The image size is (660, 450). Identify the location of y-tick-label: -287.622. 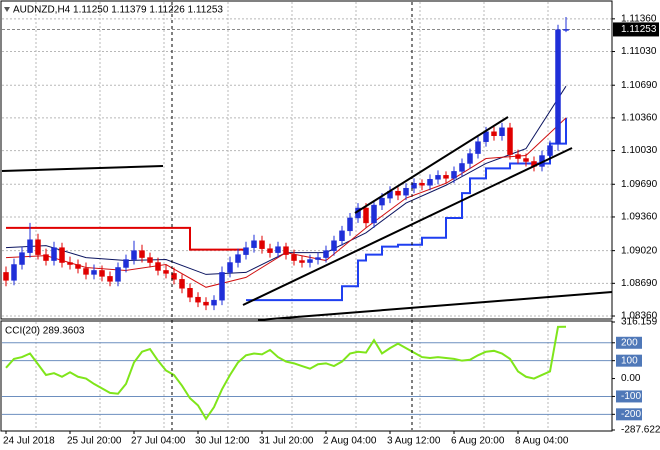
(640, 430).